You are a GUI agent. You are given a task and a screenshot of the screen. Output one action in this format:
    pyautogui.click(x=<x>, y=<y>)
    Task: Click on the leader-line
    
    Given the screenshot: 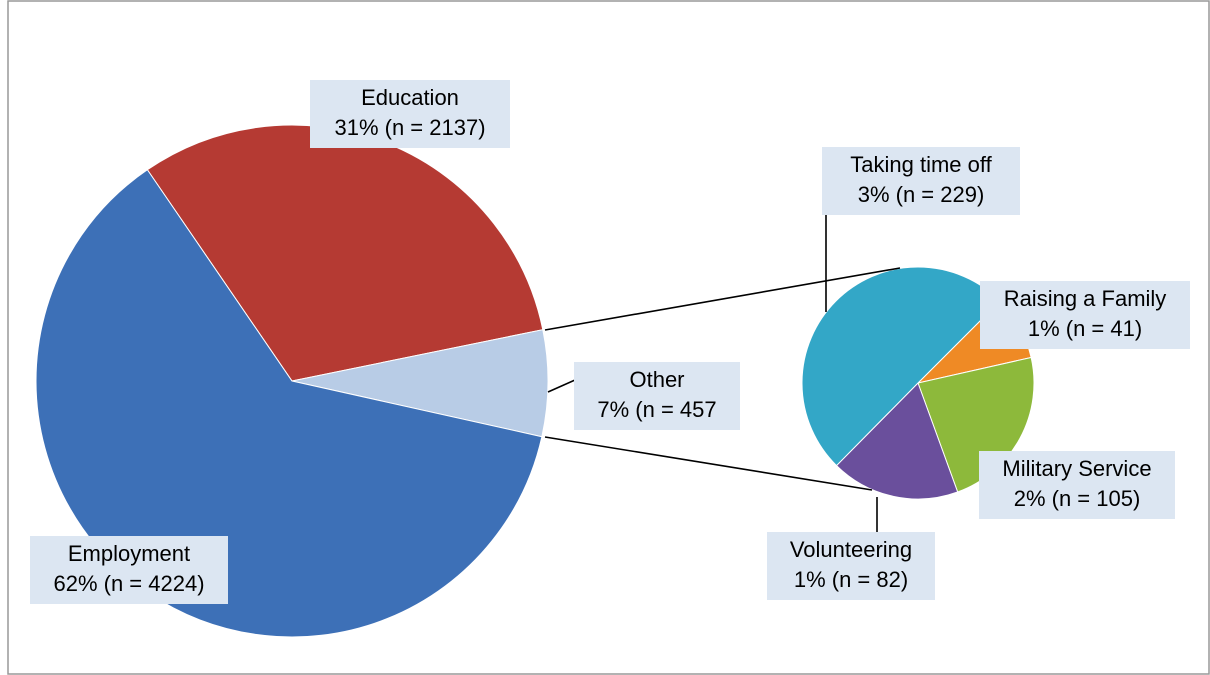 What is the action you would take?
    pyautogui.click(x=561, y=386)
    